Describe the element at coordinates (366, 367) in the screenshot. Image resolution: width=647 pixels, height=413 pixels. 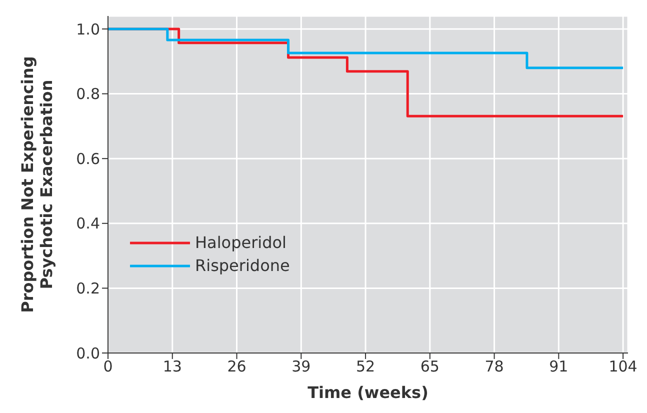
I see `x-tick-label: 52` at that location.